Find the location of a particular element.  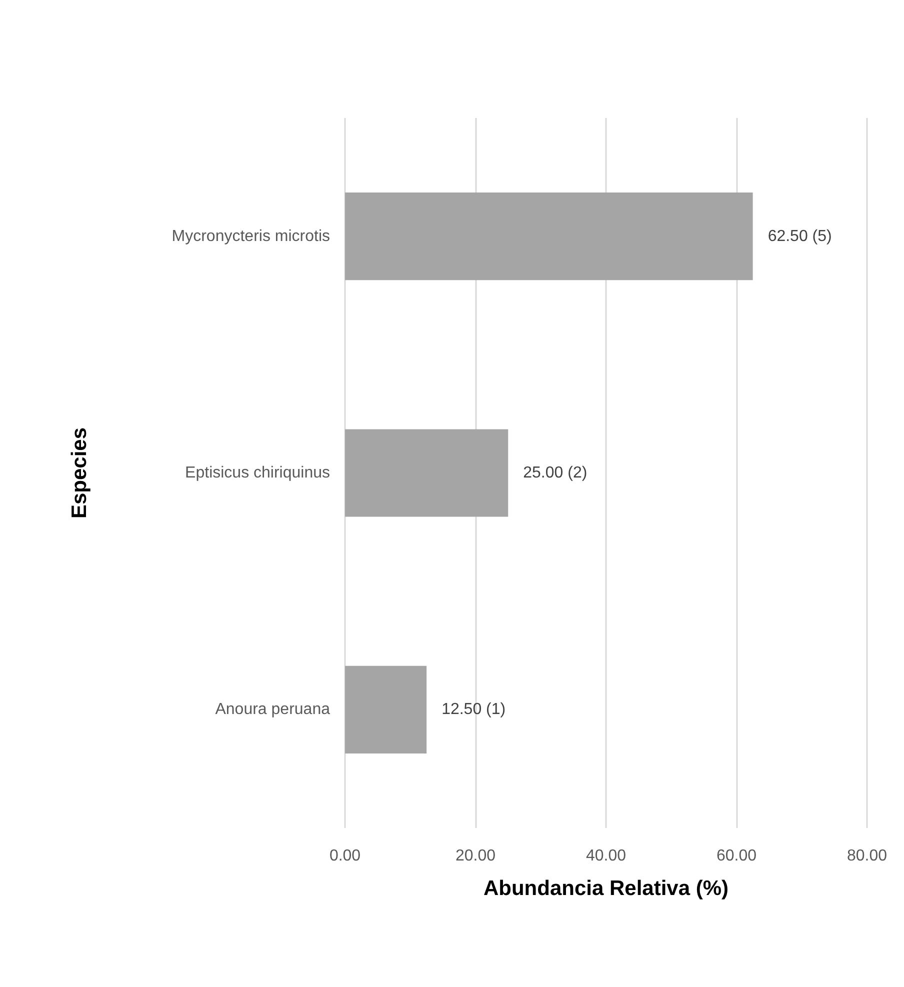

data-label: 25.00 (2) is located at coordinates (555, 473).